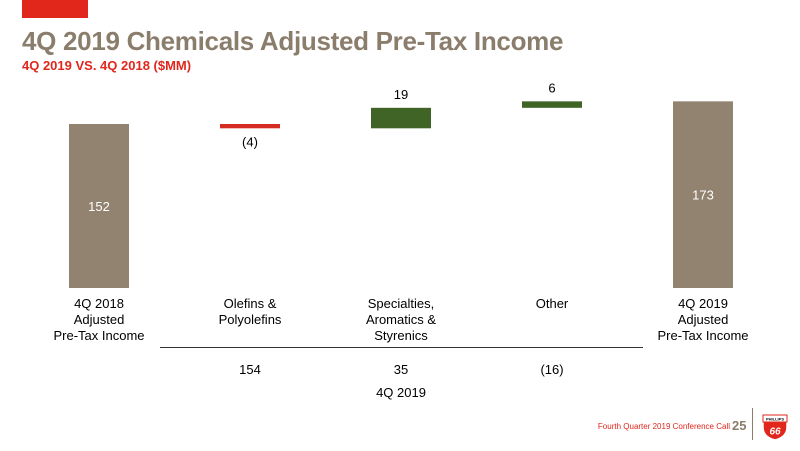 Image resolution: width=800 pixels, height=451 pixels. I want to click on svg-text: 66, so click(775, 432).